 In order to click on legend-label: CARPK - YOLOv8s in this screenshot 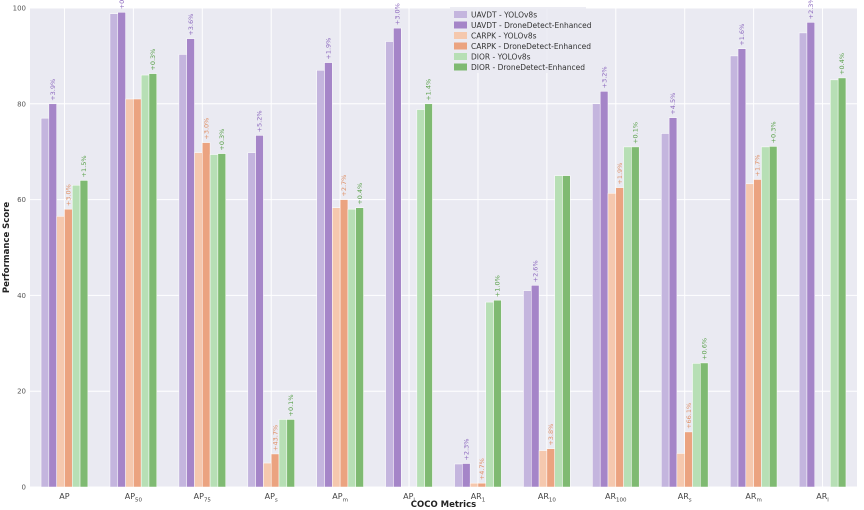, I will do `click(504, 35)`.